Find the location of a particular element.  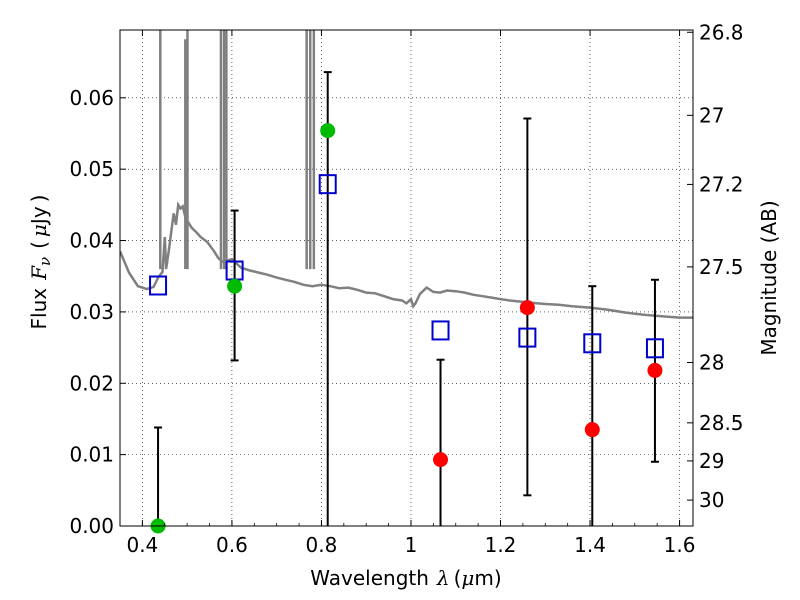

x-tick-label: 0.8 is located at coordinates (322, 545).